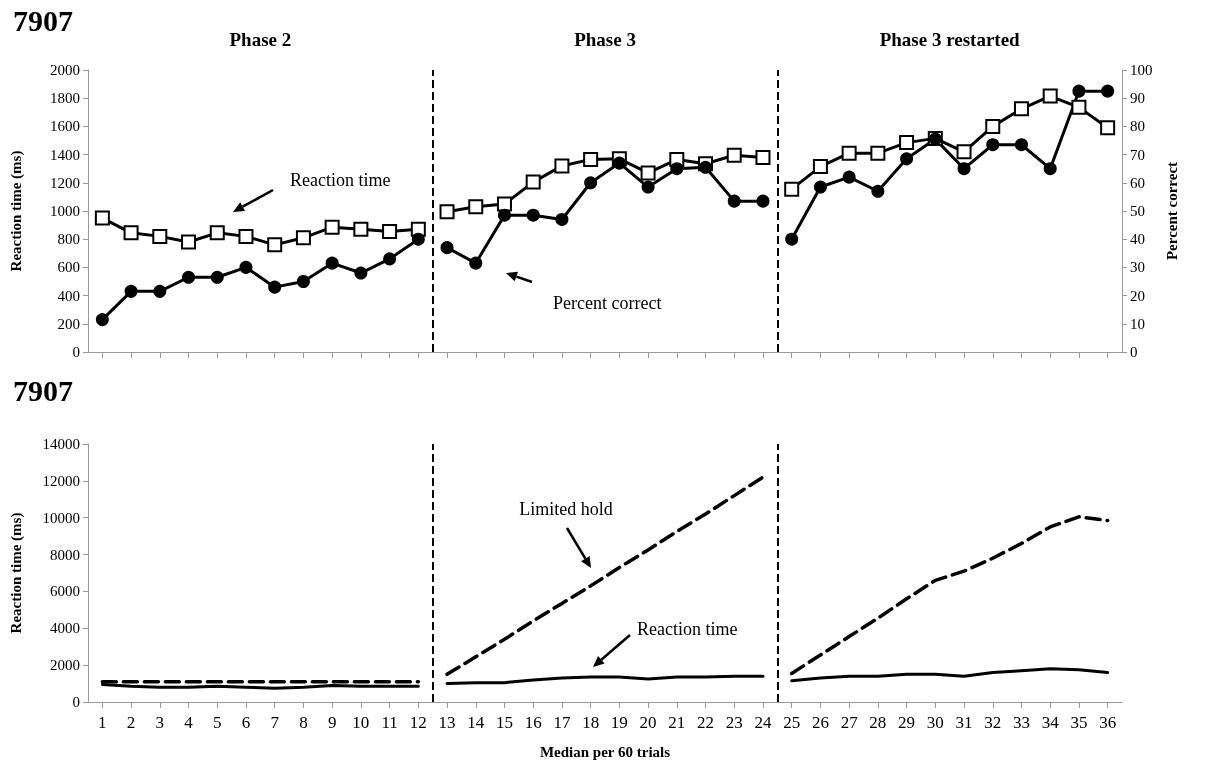 Image resolution: width=1217 pixels, height=767 pixels. Describe the element at coordinates (61, 444) in the screenshot. I see `y-tick-label: 14000` at that location.